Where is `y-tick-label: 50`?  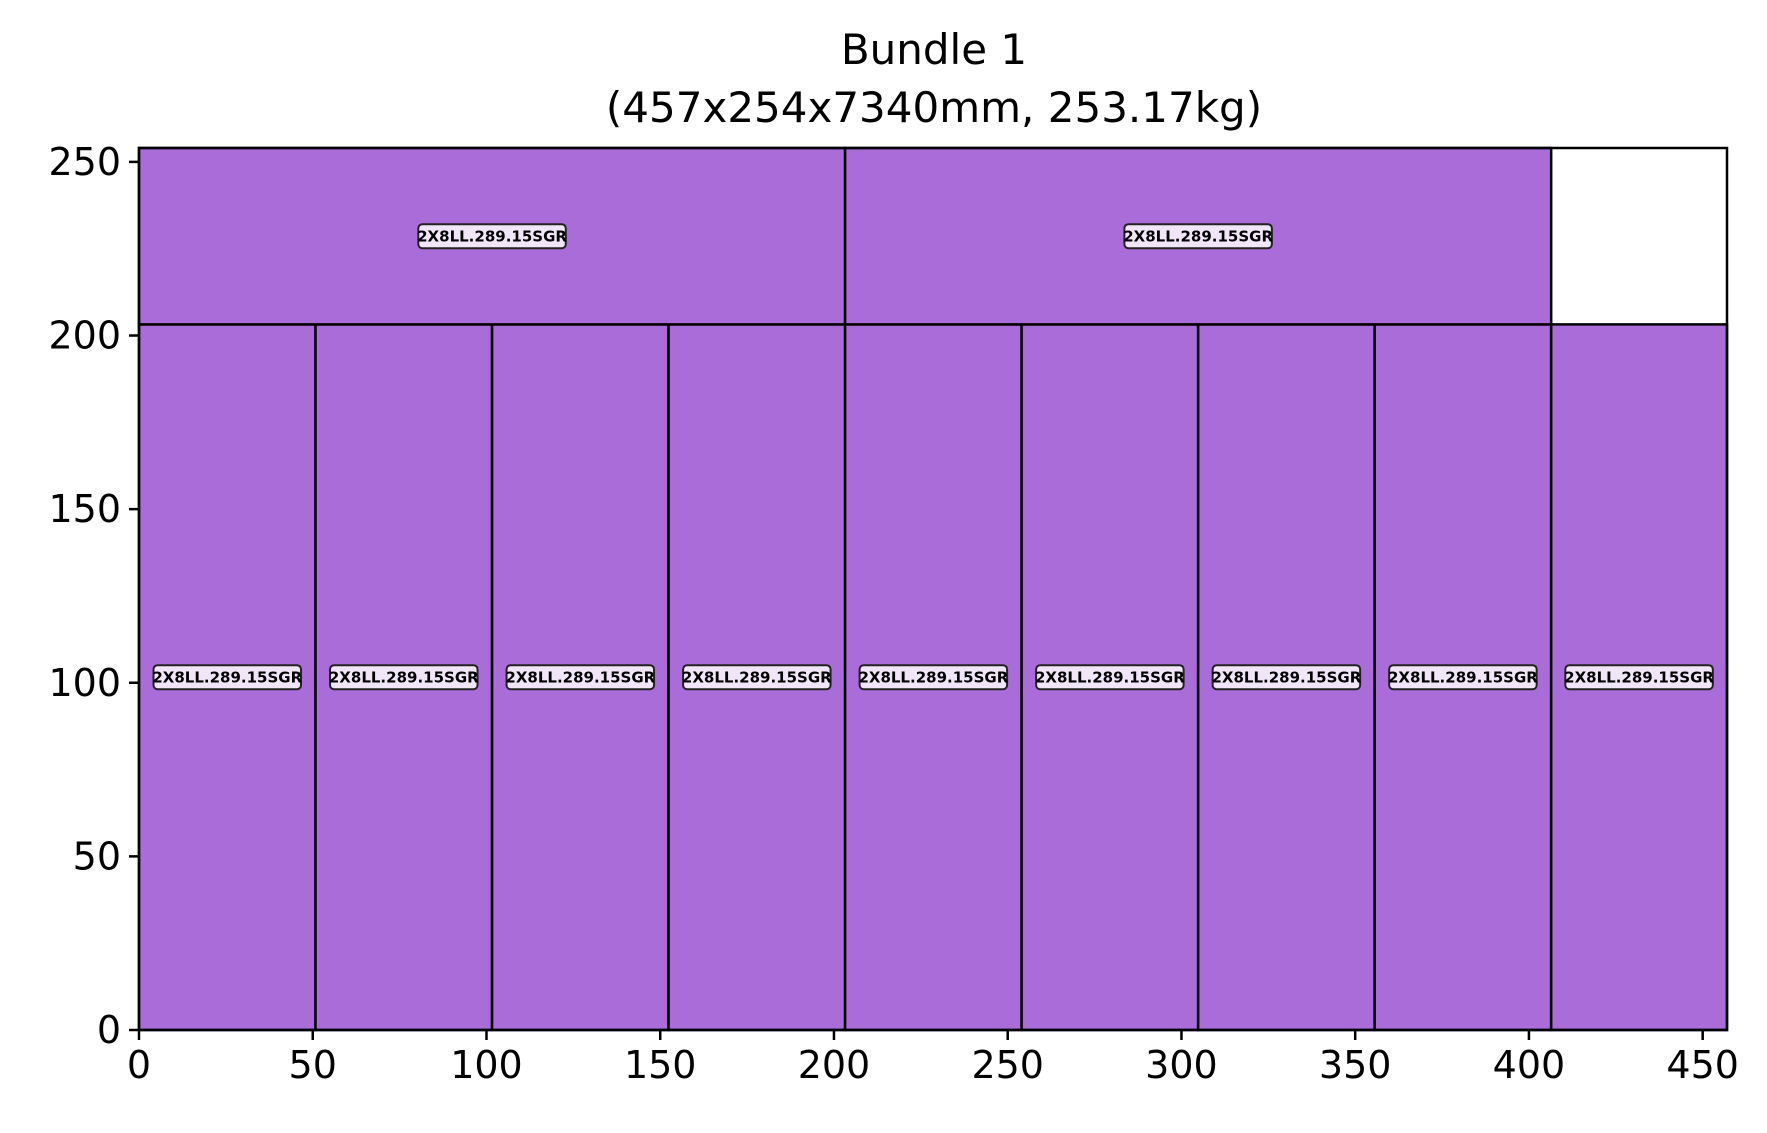 y-tick-label: 50 is located at coordinates (97, 856).